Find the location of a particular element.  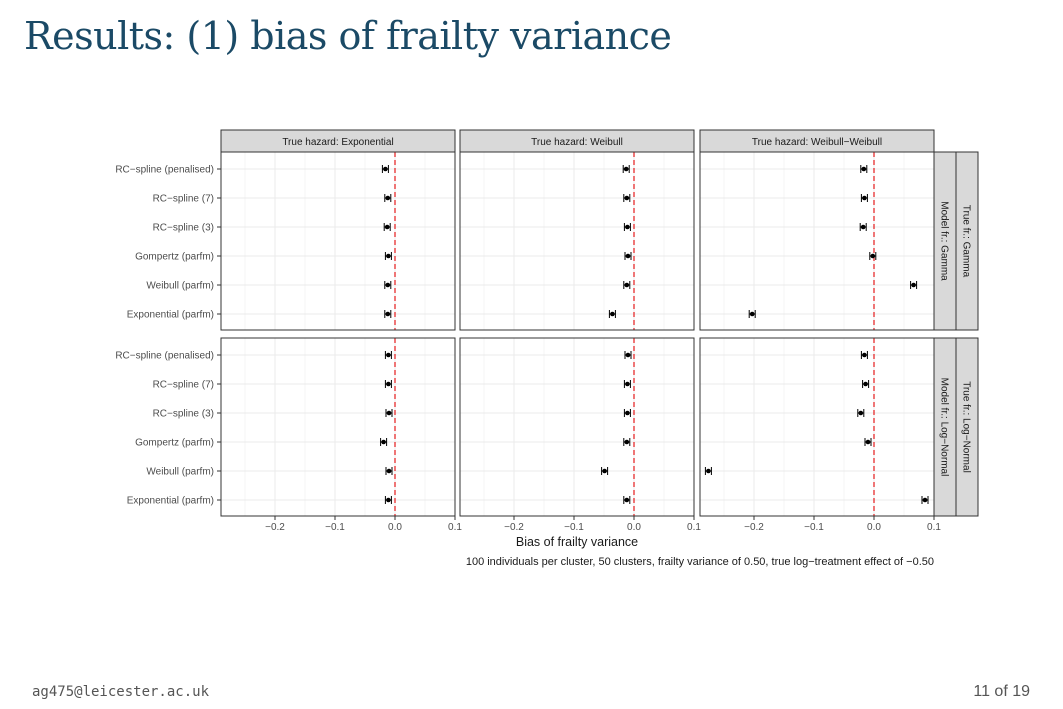

row-strip-true-frailty: True fr.: Gamma is located at coordinates (966, 241).